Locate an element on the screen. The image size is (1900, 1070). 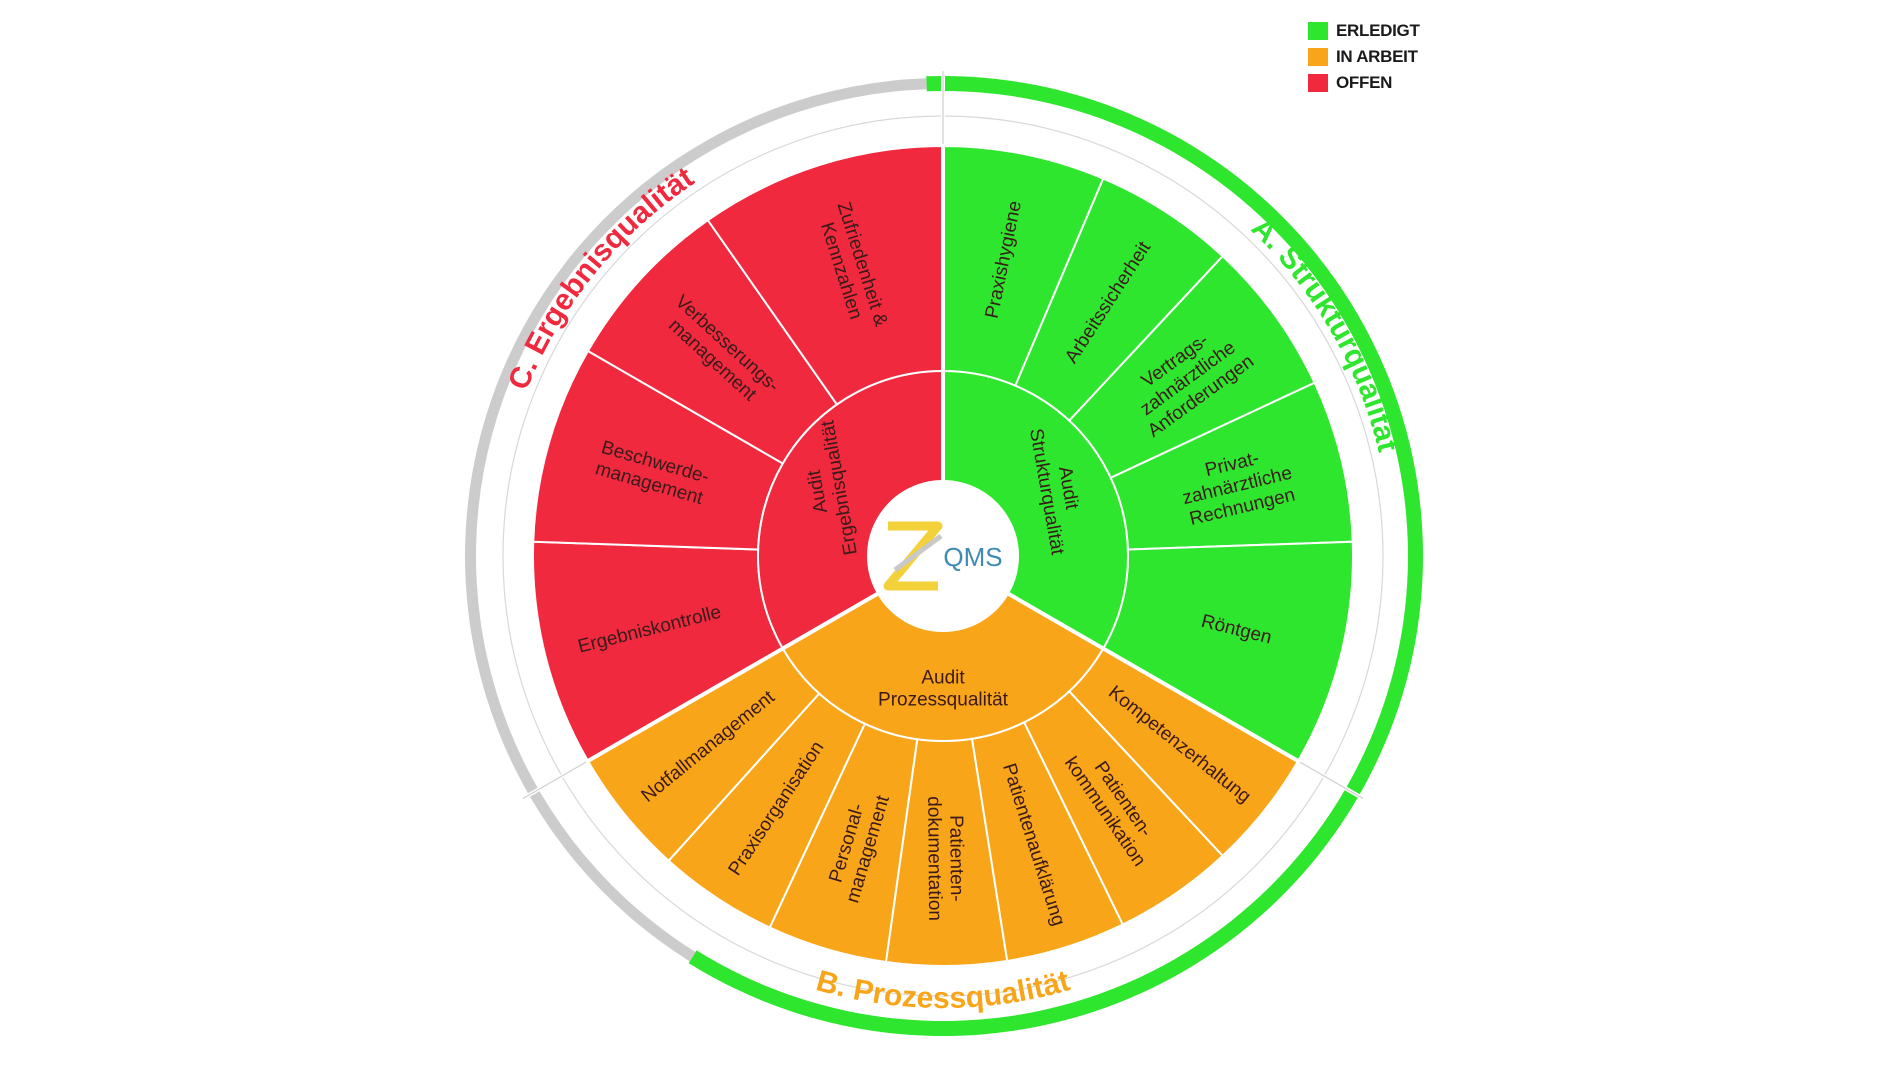
legend-item-2: IN ARBEIT is located at coordinates (1364, 57).